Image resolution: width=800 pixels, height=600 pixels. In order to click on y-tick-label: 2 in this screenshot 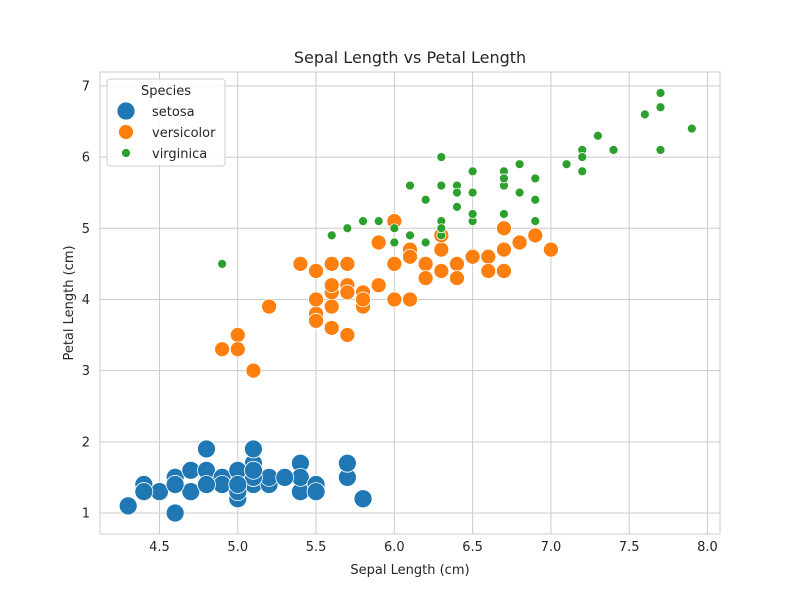, I will do `click(86, 442)`.